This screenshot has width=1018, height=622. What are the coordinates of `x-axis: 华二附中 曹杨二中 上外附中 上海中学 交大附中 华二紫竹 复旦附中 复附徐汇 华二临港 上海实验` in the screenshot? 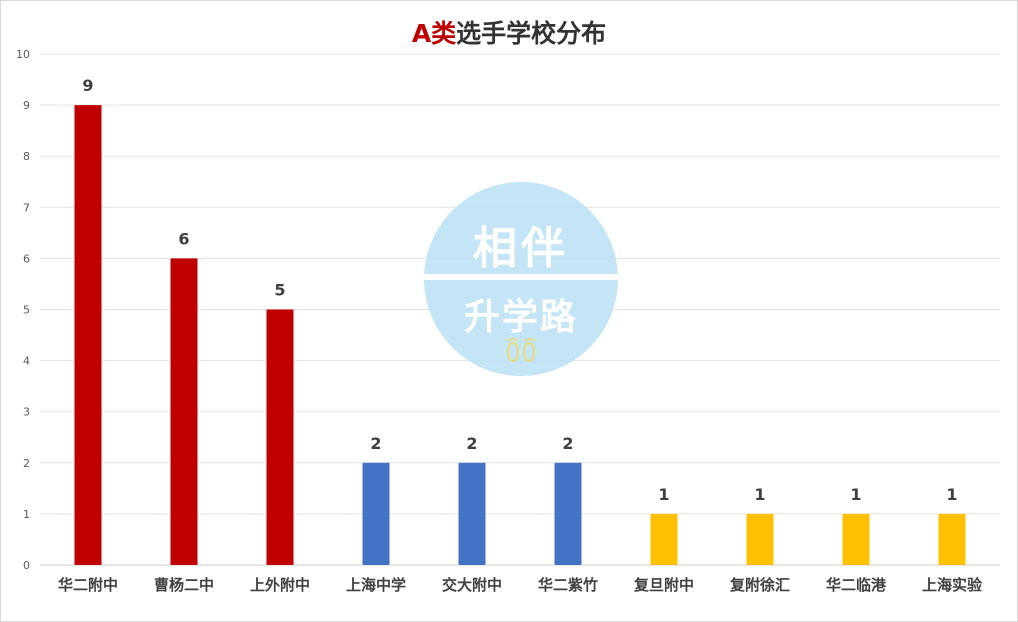 It's located at (520, 585).